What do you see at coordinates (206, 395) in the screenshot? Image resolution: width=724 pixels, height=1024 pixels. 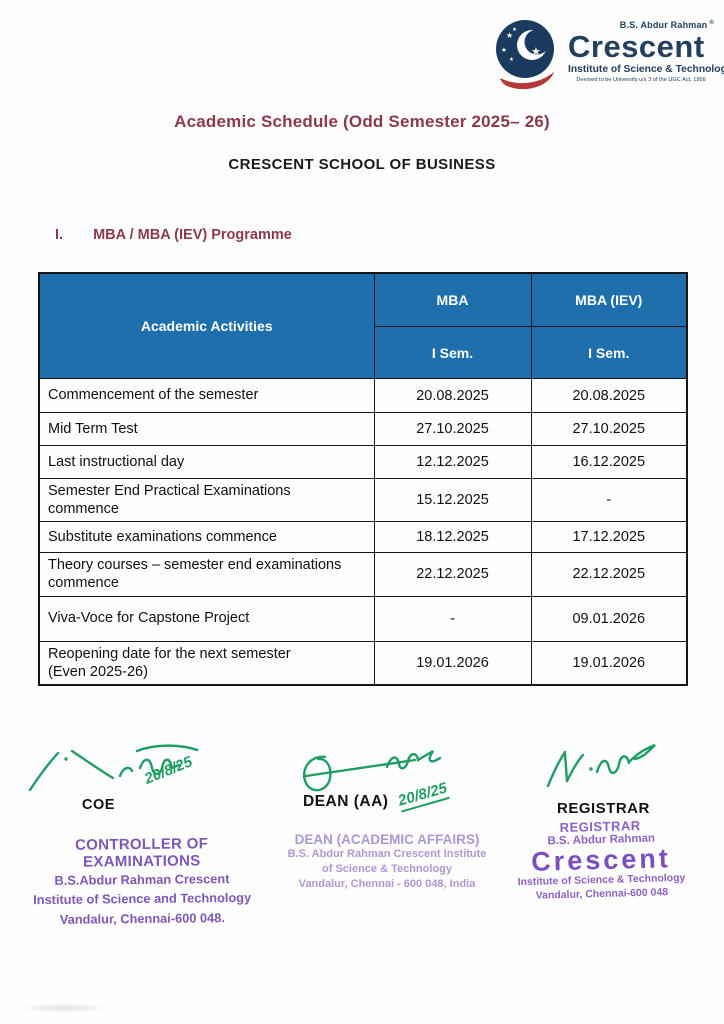 I see `activity-cell: Commencement of the semester` at bounding box center [206, 395].